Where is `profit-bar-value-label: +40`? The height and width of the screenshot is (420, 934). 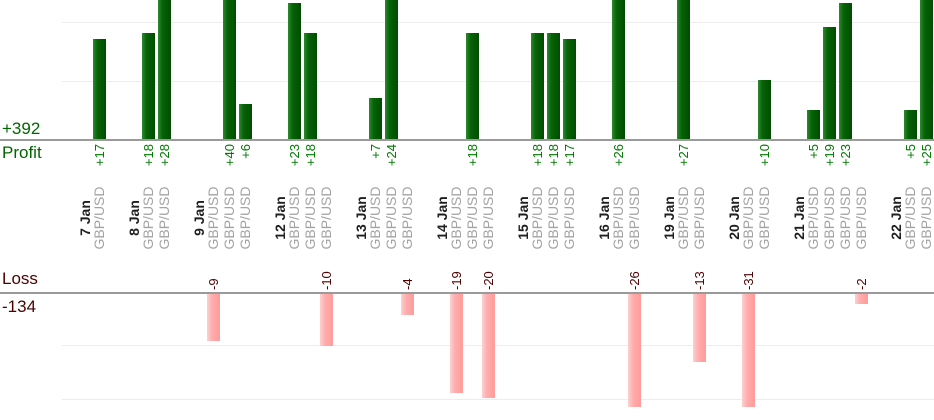
profit-bar-value-label: +40 is located at coordinates (229, 155).